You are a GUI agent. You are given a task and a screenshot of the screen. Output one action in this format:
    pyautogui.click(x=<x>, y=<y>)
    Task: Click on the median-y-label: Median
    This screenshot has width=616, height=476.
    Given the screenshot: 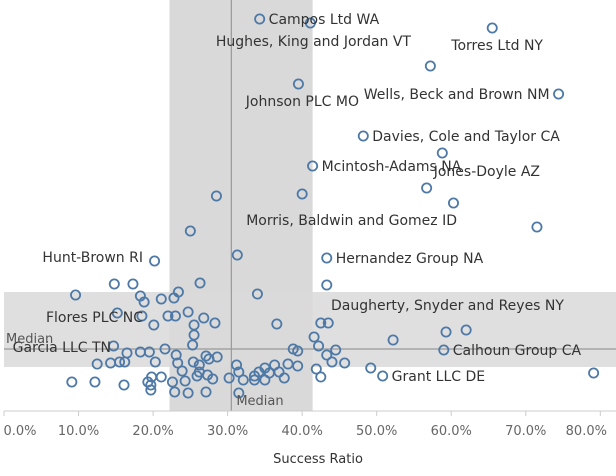 What is the action you would take?
    pyautogui.click(x=29, y=339)
    